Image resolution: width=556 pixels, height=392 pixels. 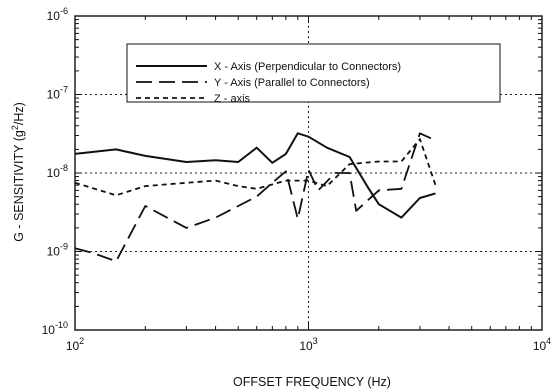 I want to click on y-tick-label: 10⁻⁷, so click(x=57, y=93).